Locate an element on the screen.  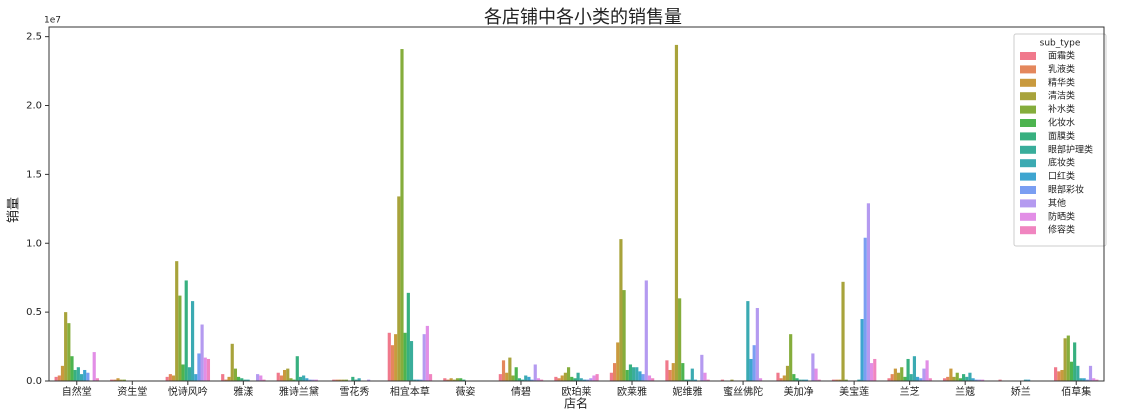
chart-title: 各店铺中各小类的销售量 is located at coordinates (583, 17).